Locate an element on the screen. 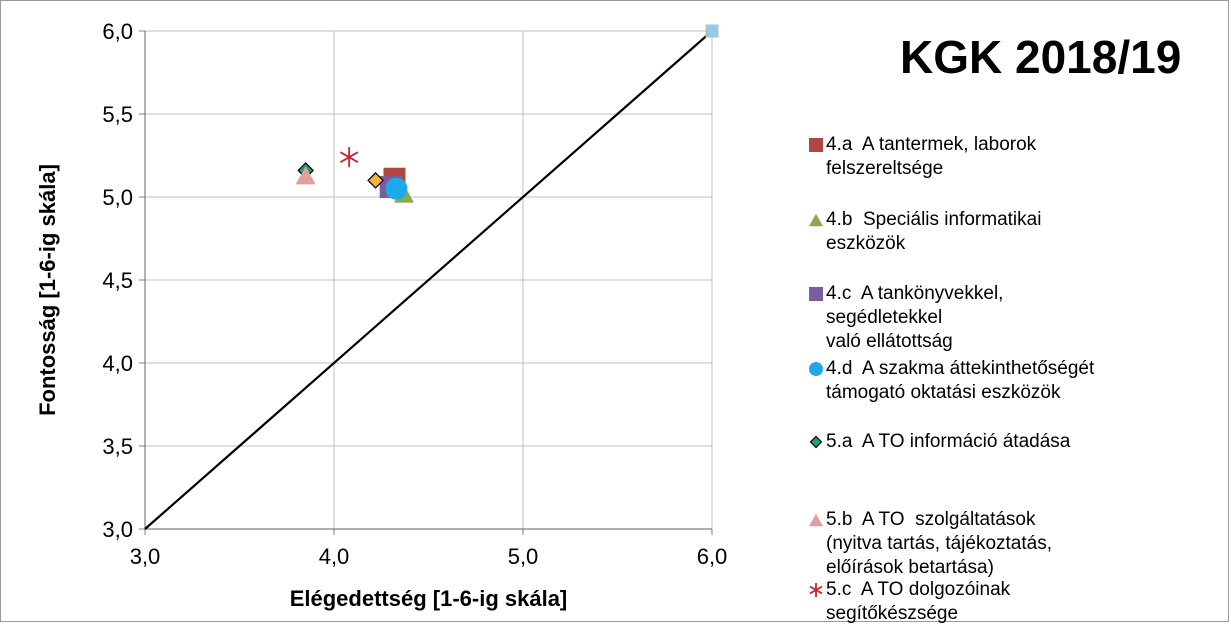  legend-label: 5.a A TO információ átadása is located at coordinates (948, 441).